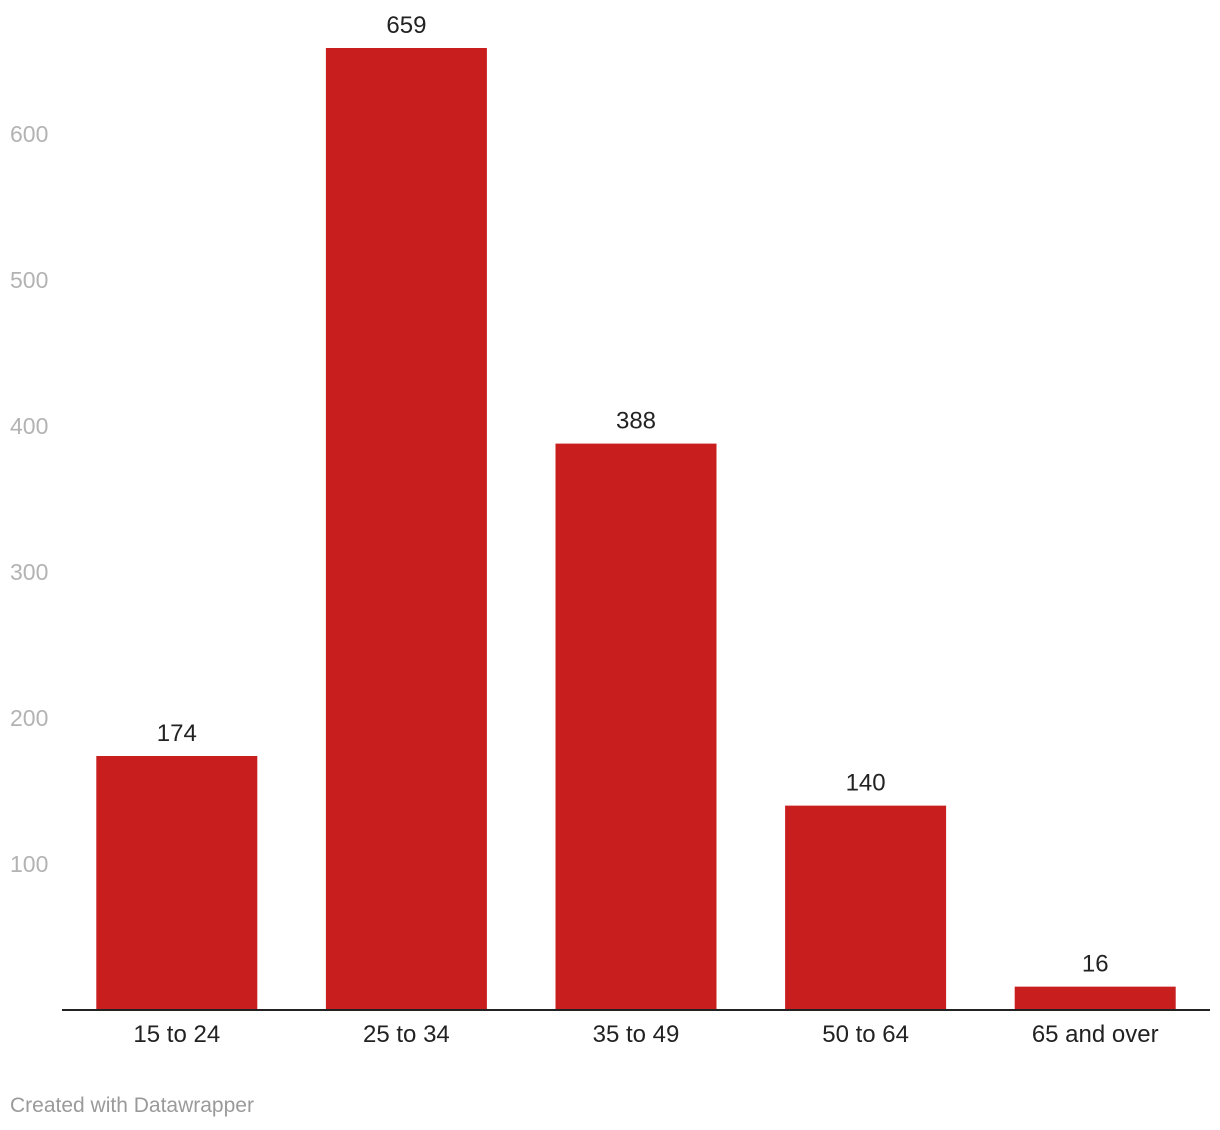 The image size is (1220, 1130). Describe the element at coordinates (176, 1034) in the screenshot. I see `x-tick-label: 15 to 24` at that location.